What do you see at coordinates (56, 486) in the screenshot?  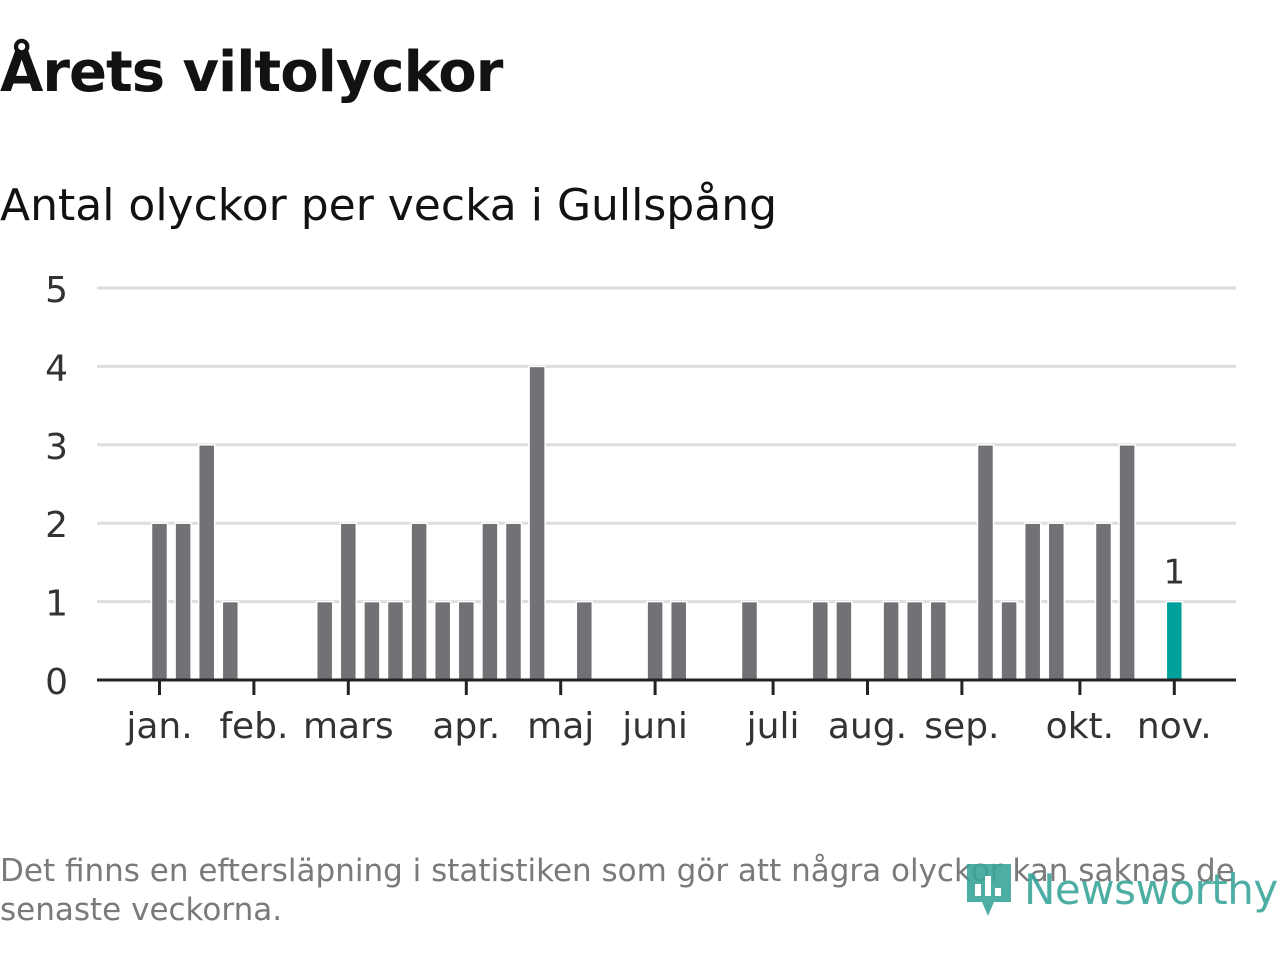 I see `y-axis-ticks: 0 1 2 3 4 5` at bounding box center [56, 486].